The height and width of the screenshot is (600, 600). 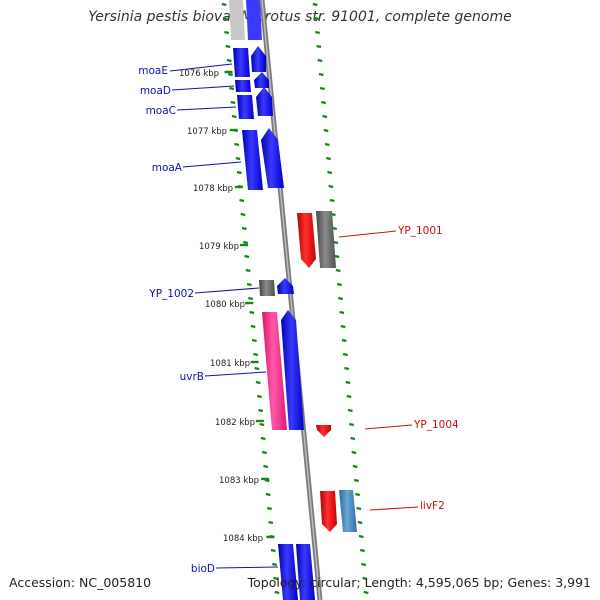 I want to click on leader-moaD, so click(x=203, y=88).